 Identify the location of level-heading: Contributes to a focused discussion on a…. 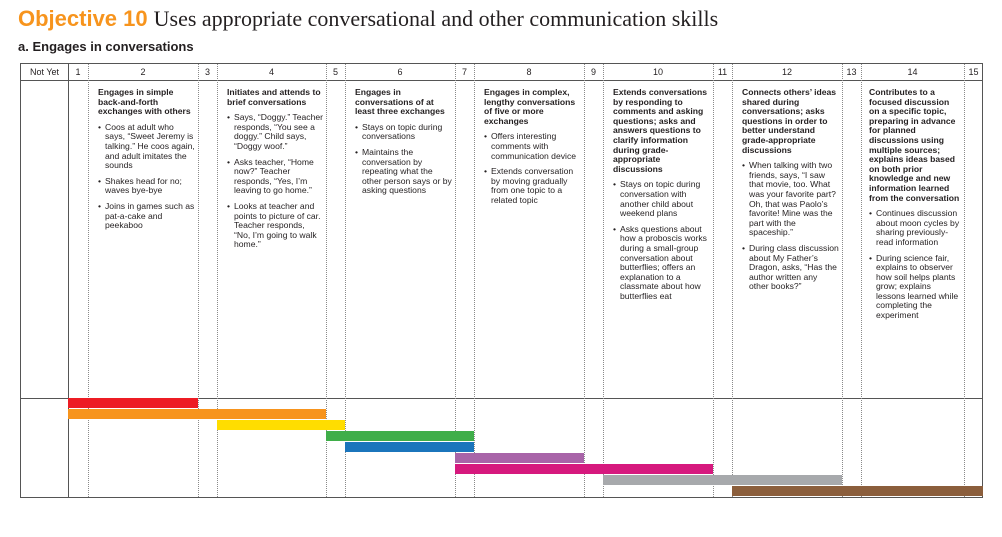
(914, 145).